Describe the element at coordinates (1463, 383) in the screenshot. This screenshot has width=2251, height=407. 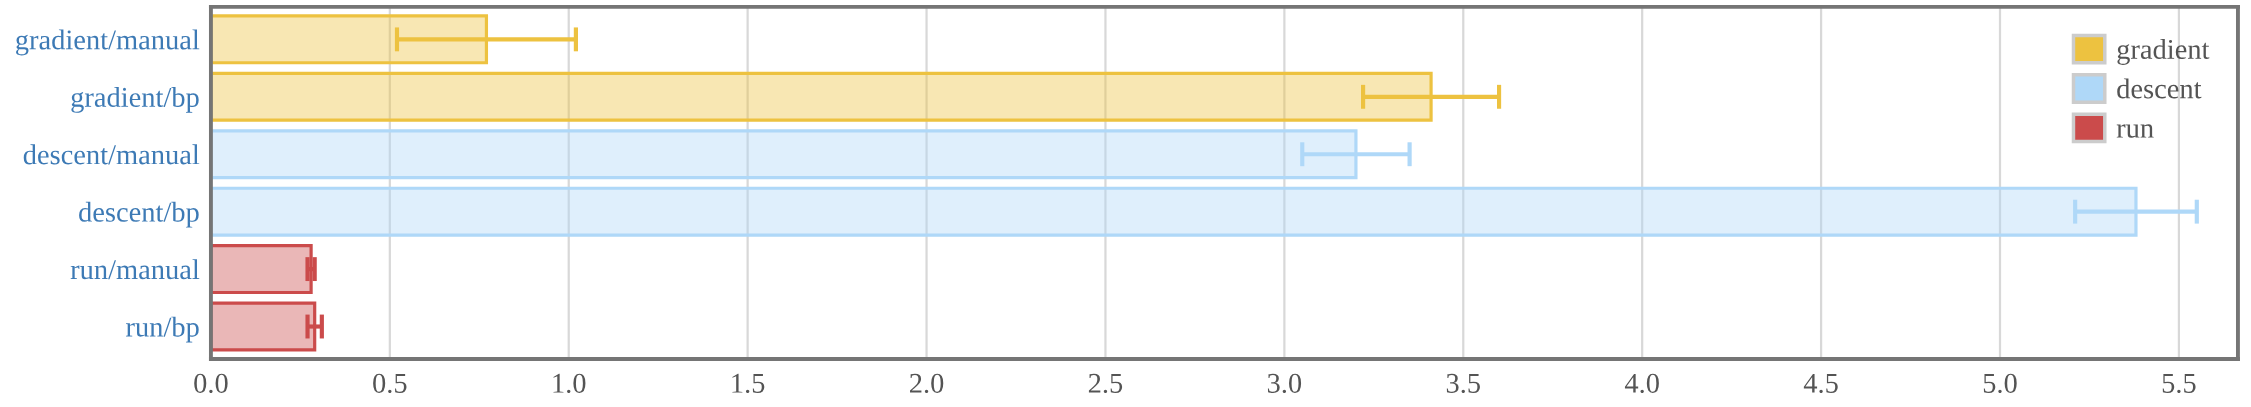
I see `x-tick-label: 3.5` at that location.